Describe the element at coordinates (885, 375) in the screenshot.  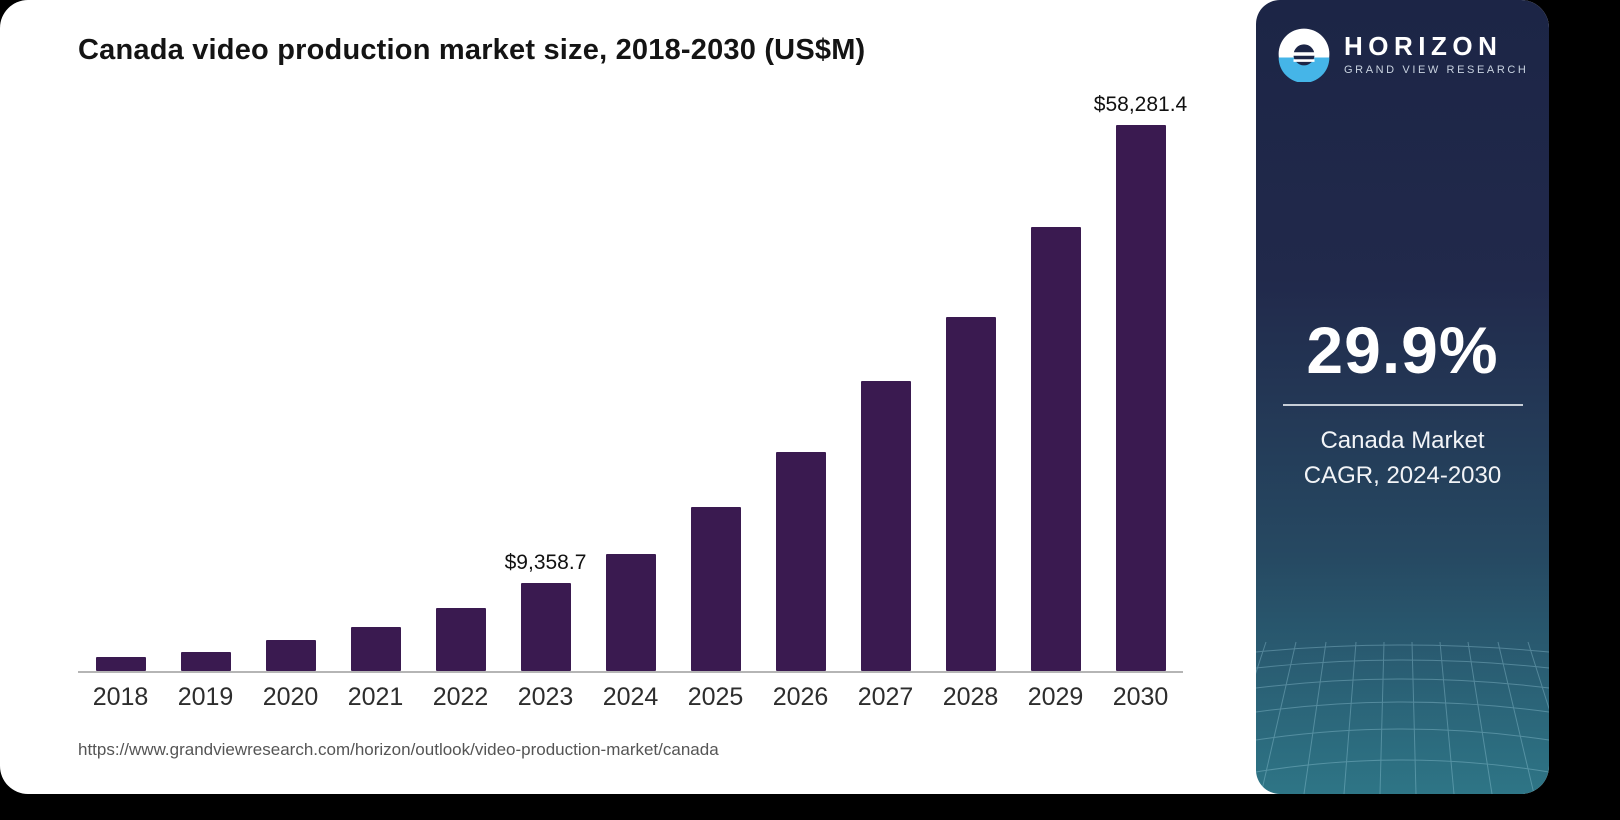
I see `bar-column-2027` at that location.